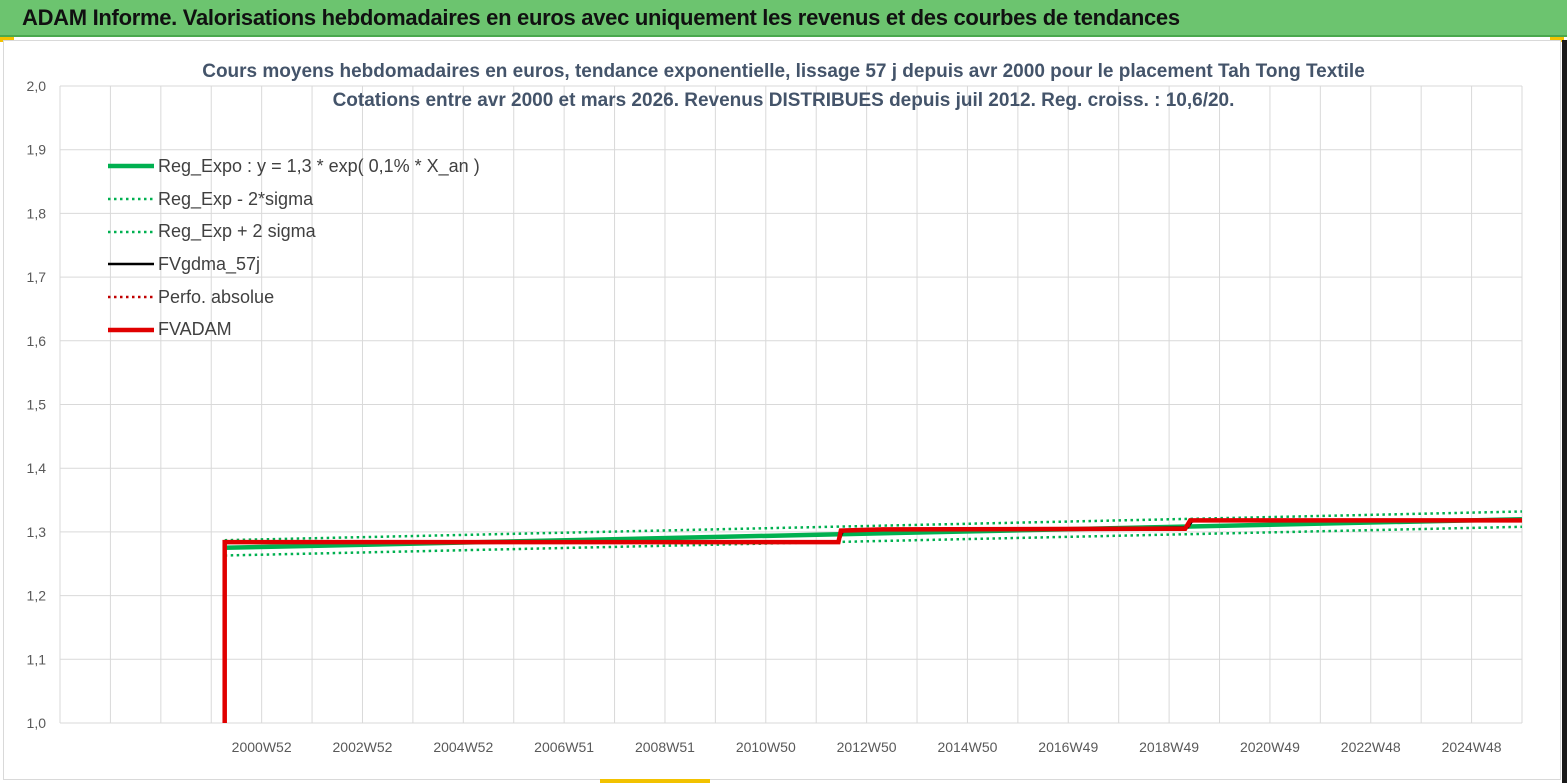 This screenshot has height=783, width=1567. Describe the element at coordinates (37, 150) in the screenshot. I see `y-tick-label: 1,9` at that location.